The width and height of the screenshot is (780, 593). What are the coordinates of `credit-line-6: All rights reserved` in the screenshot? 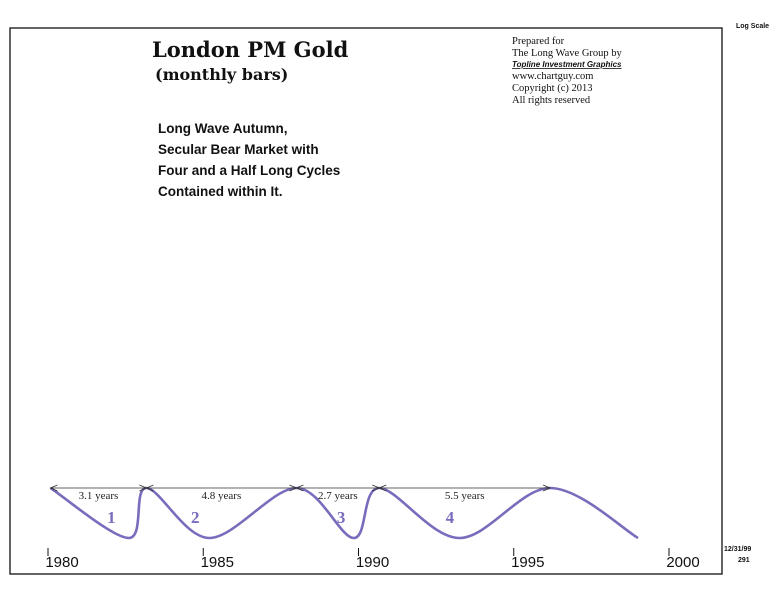 It's located at (551, 100).